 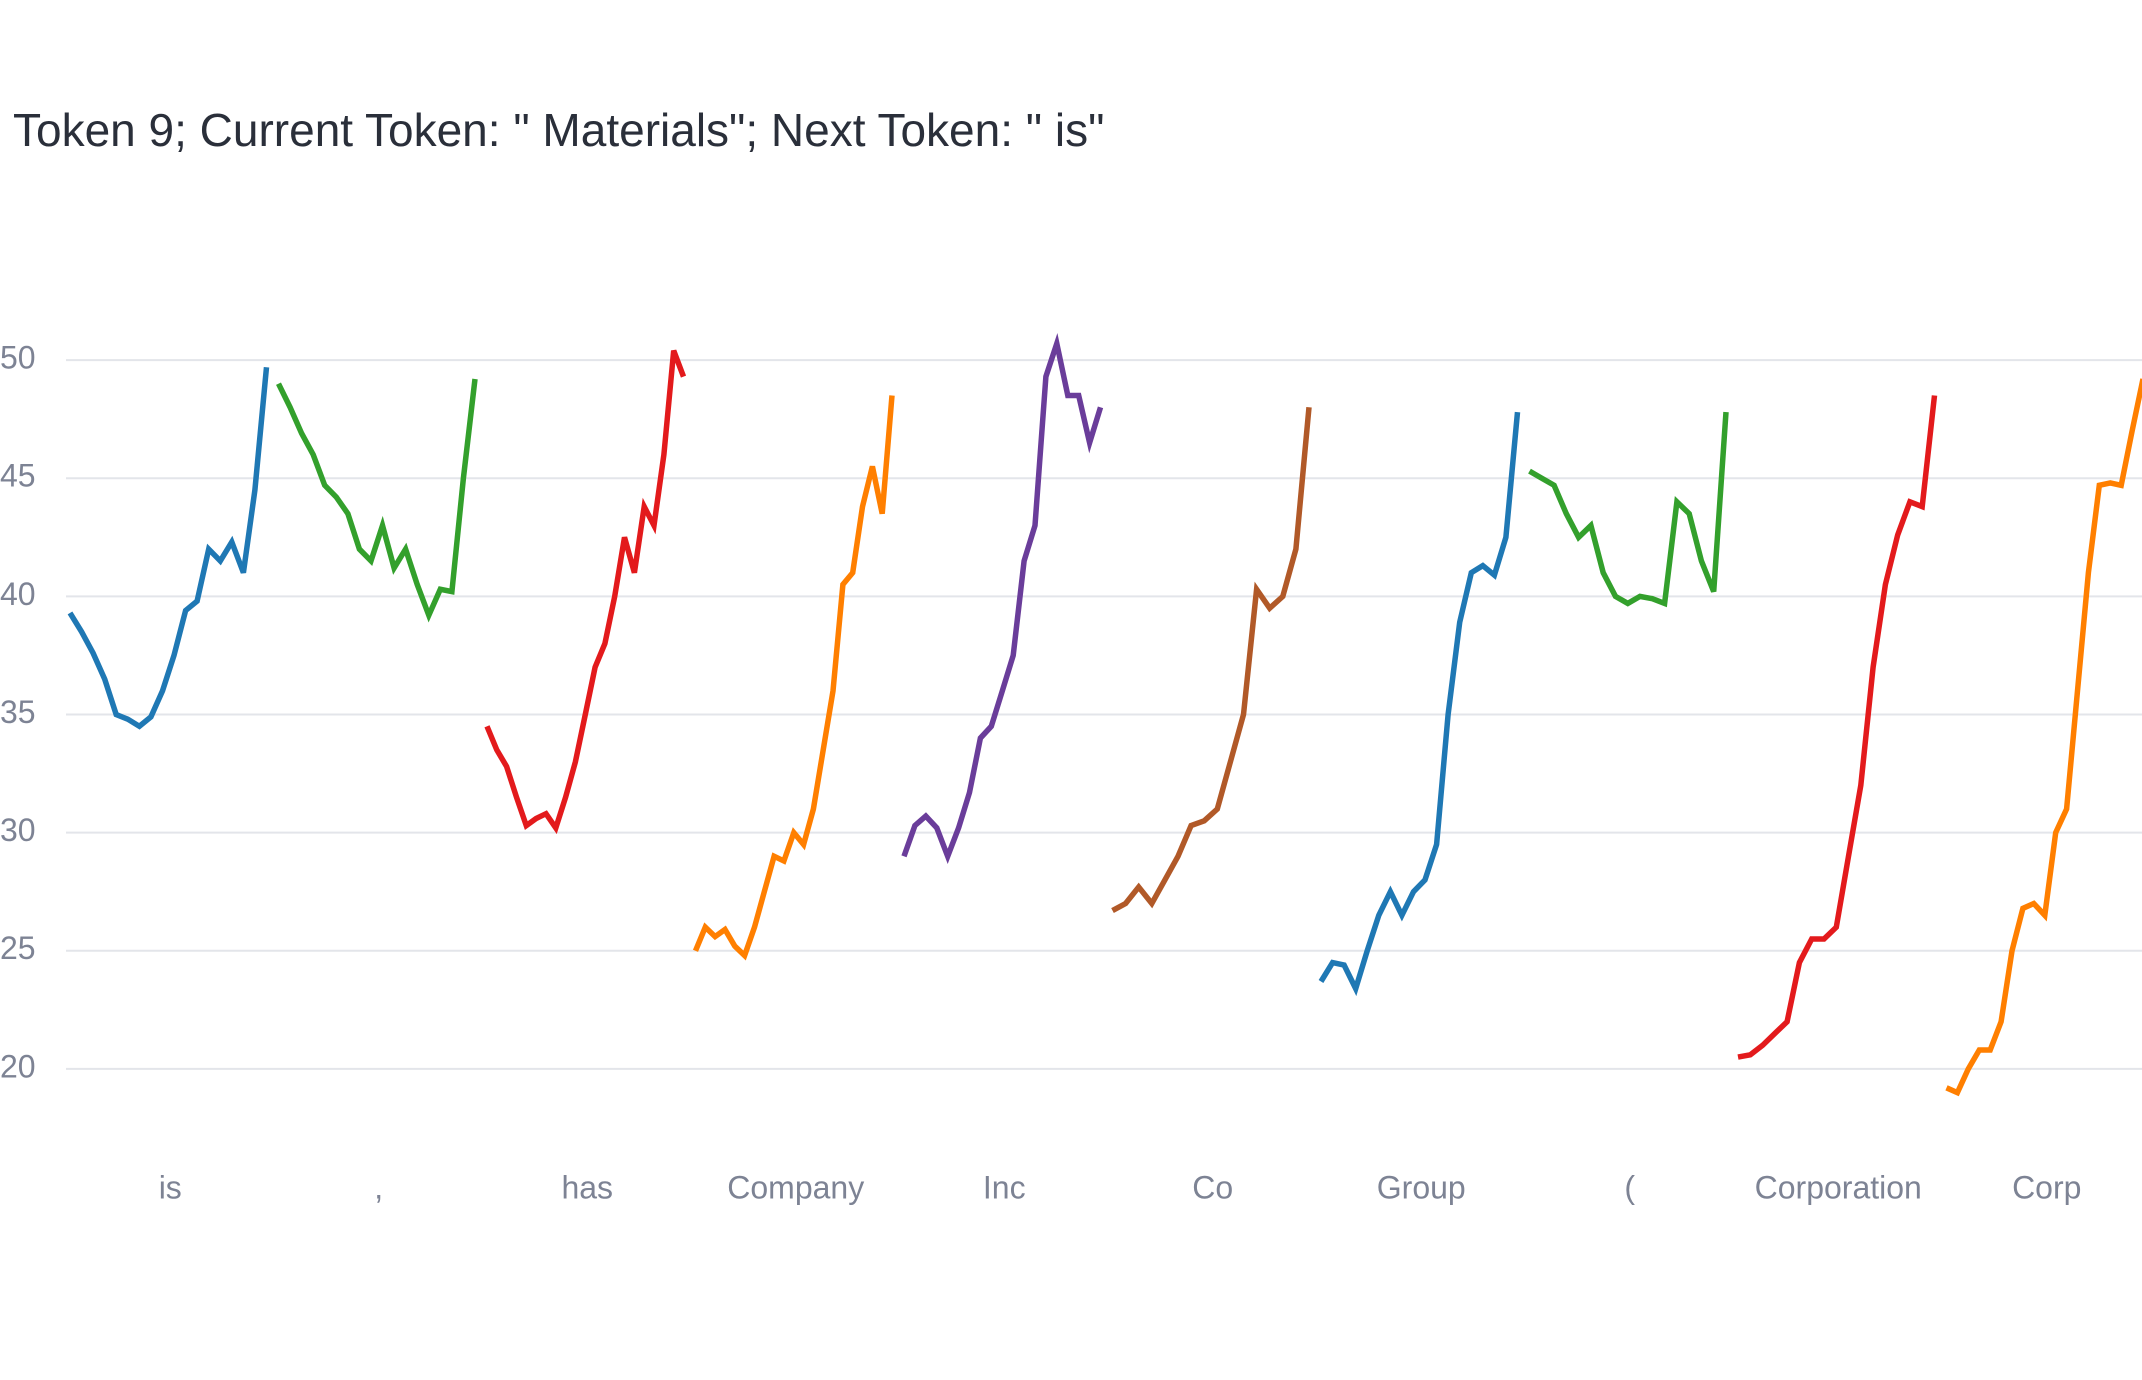 What do you see at coordinates (18, 1066) in the screenshot?
I see `y-tick-label: 20` at bounding box center [18, 1066].